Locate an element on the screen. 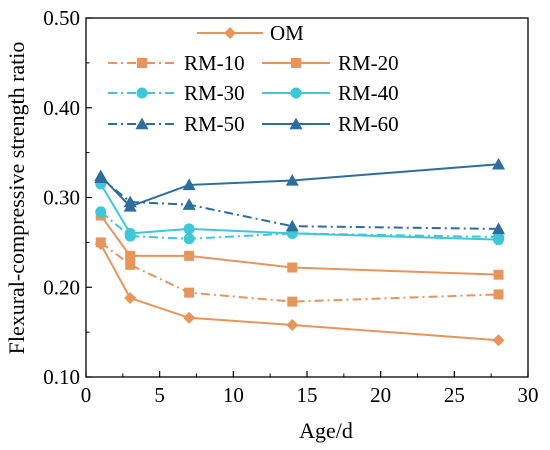 This screenshot has width=550, height=450. x-axis-title: Age/d is located at coordinates (326, 430).